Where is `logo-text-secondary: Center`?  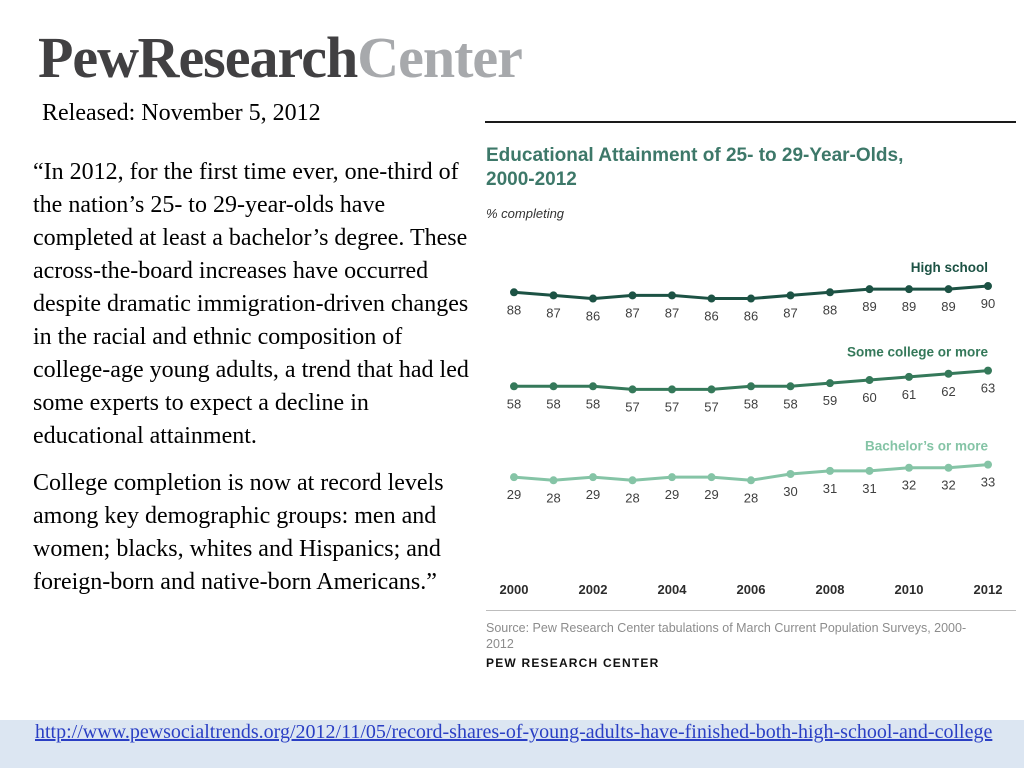 logo-text-secondary: Center is located at coordinates (440, 57).